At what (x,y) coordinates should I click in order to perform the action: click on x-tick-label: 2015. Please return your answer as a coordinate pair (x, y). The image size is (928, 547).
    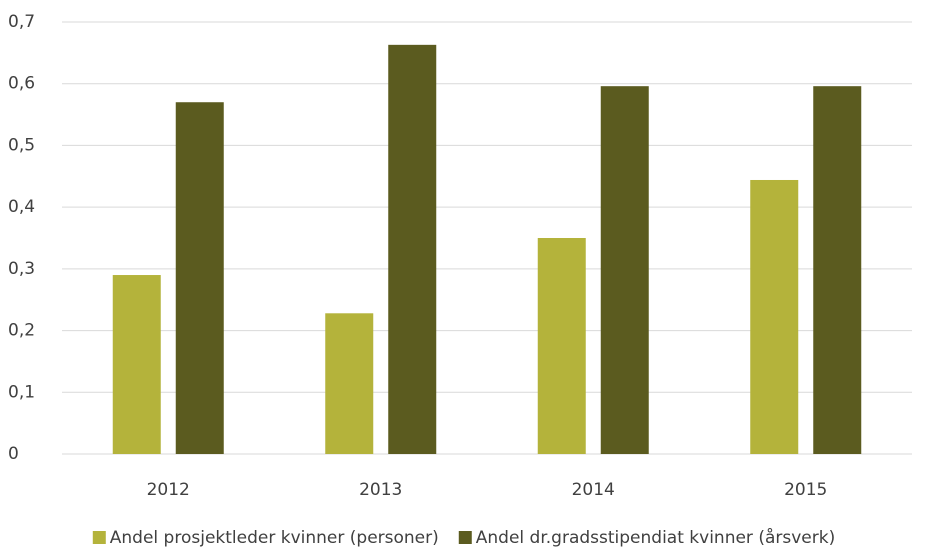
    Looking at the image, I should click on (805, 490).